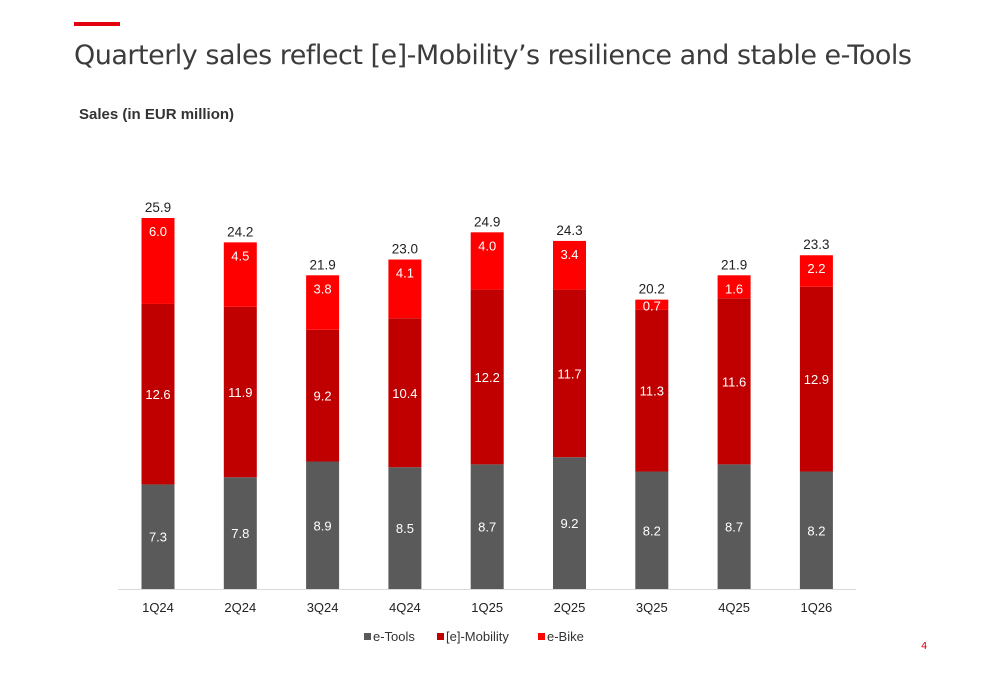 Image resolution: width=1000 pixels, height=685 pixels. I want to click on legend-label: [e]-Mobility, so click(477, 636).